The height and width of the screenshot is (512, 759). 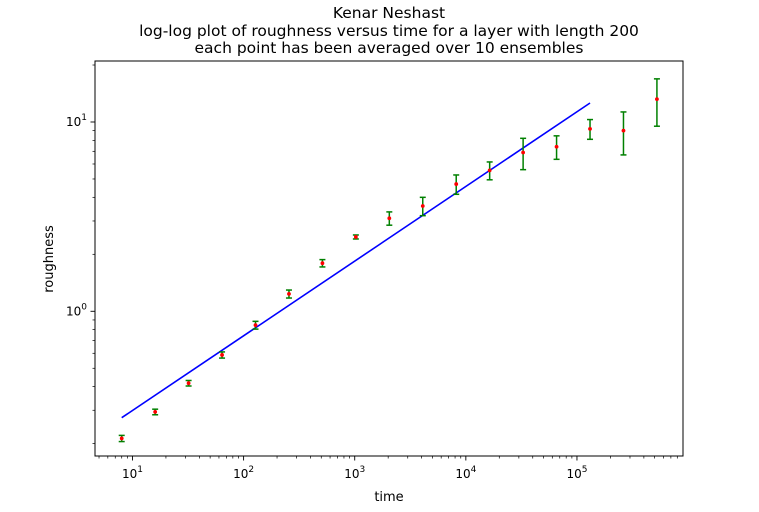 I want to click on chart-title-line-1: Kenar Neshast, so click(x=389, y=13).